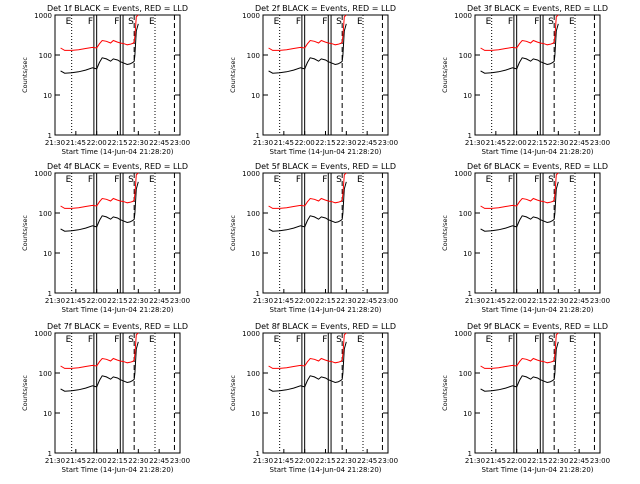 This screenshot has height=484, width=640. Describe the element at coordinates (537, 8) in the screenshot. I see `chart-title: Det 3f BLACK = Events, RED = LLD` at that location.